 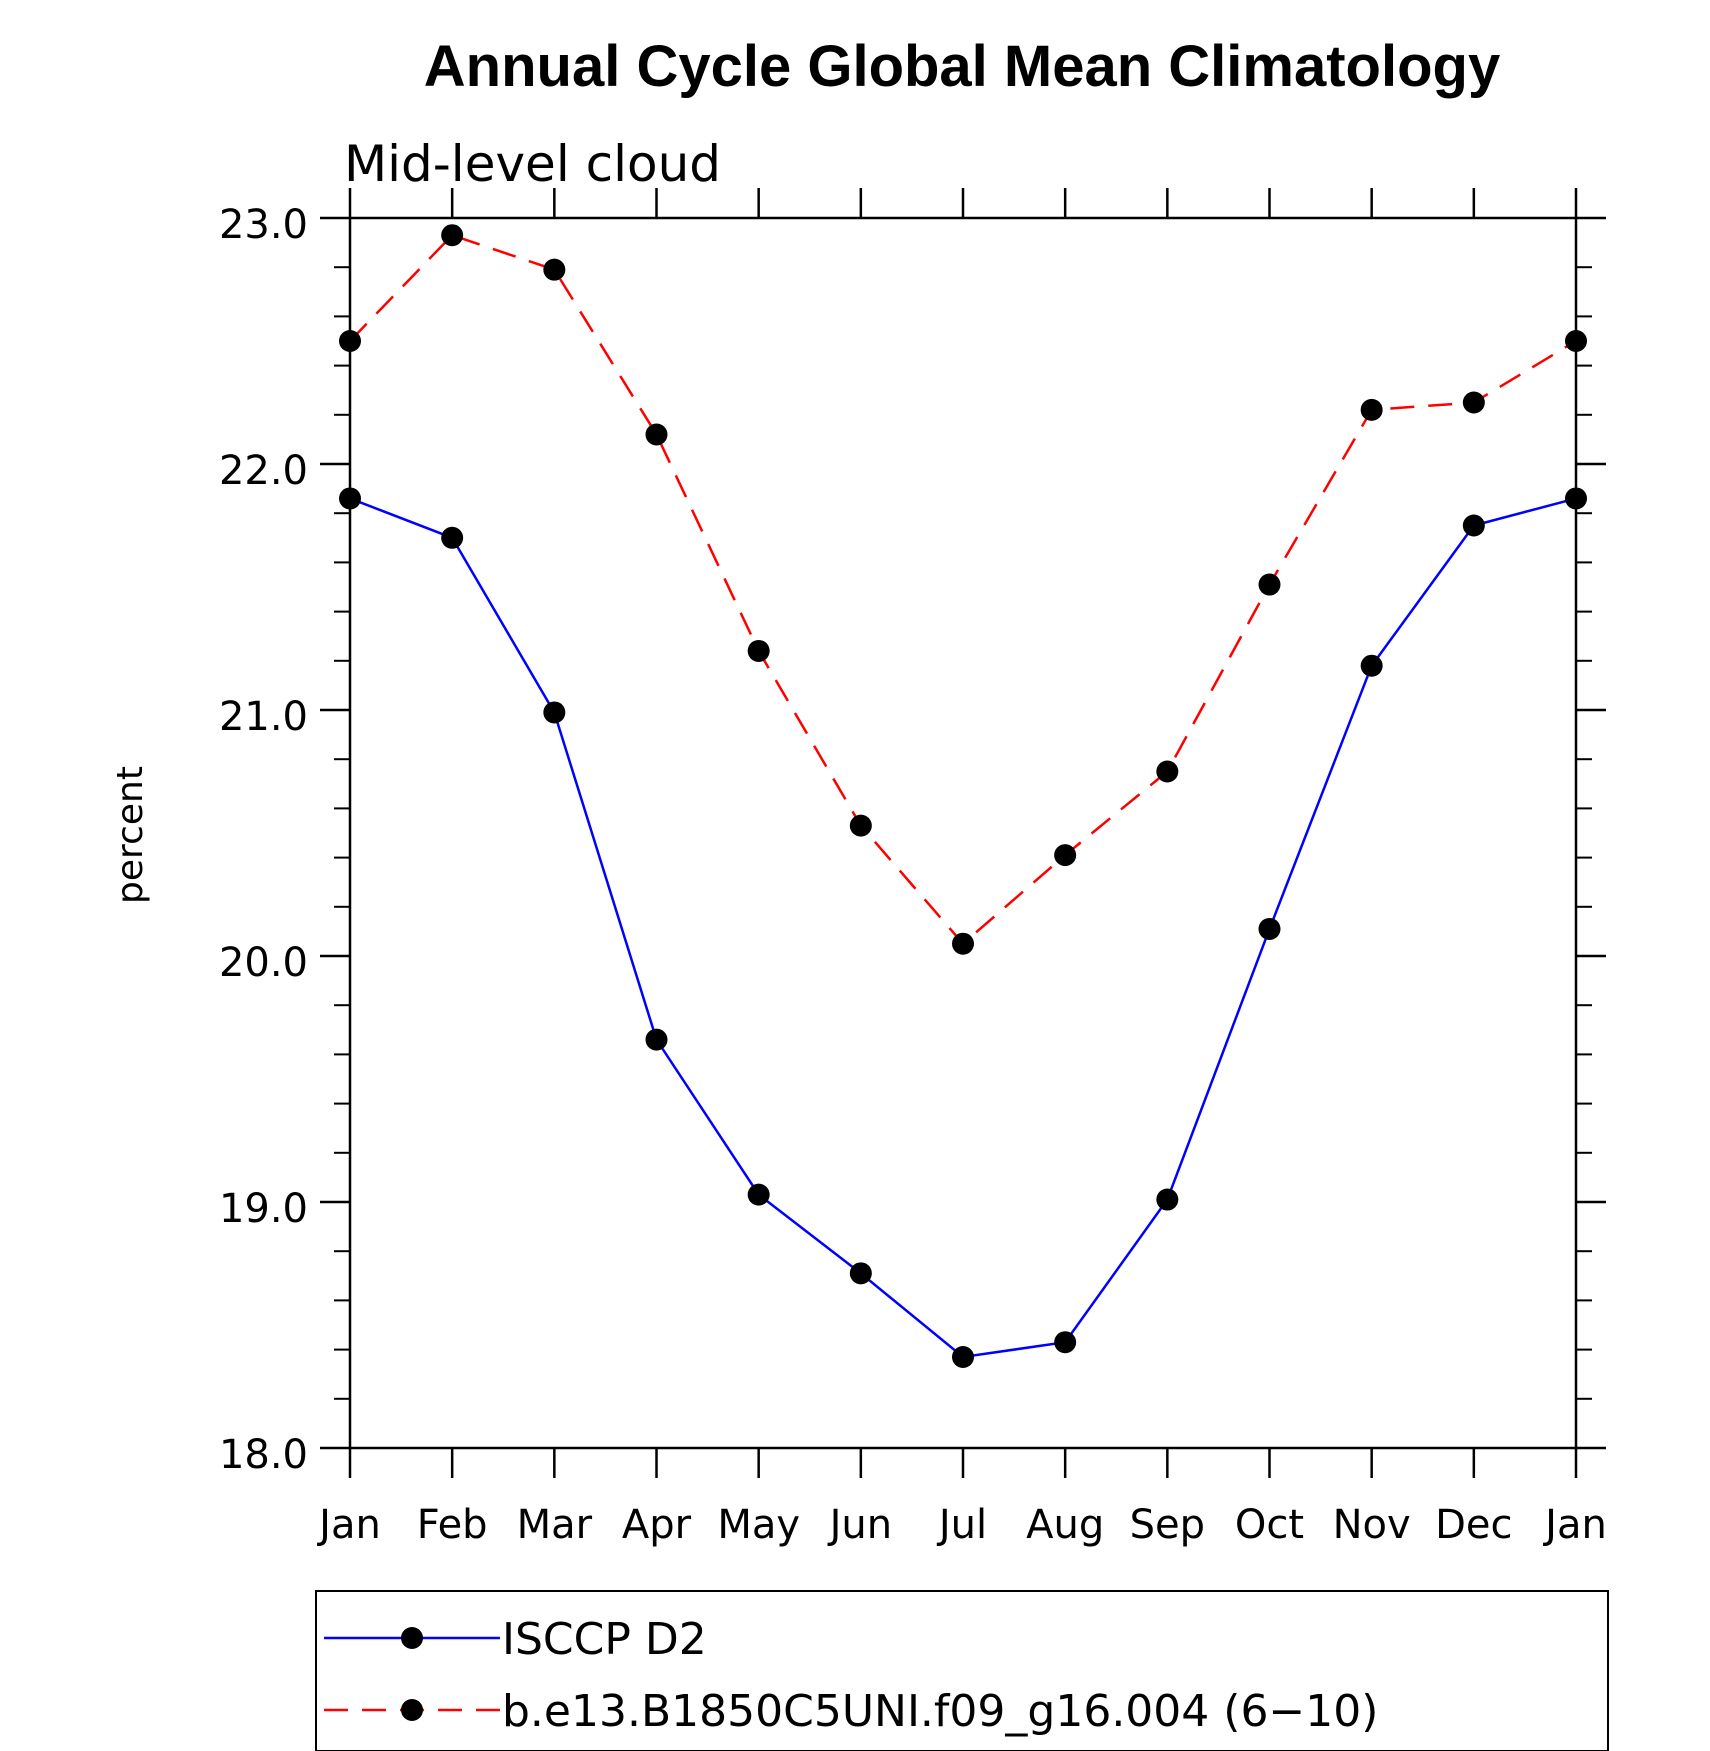 What do you see at coordinates (962, 66) in the screenshot?
I see `chart-title: Annual Cycle Global Mean Climatology` at bounding box center [962, 66].